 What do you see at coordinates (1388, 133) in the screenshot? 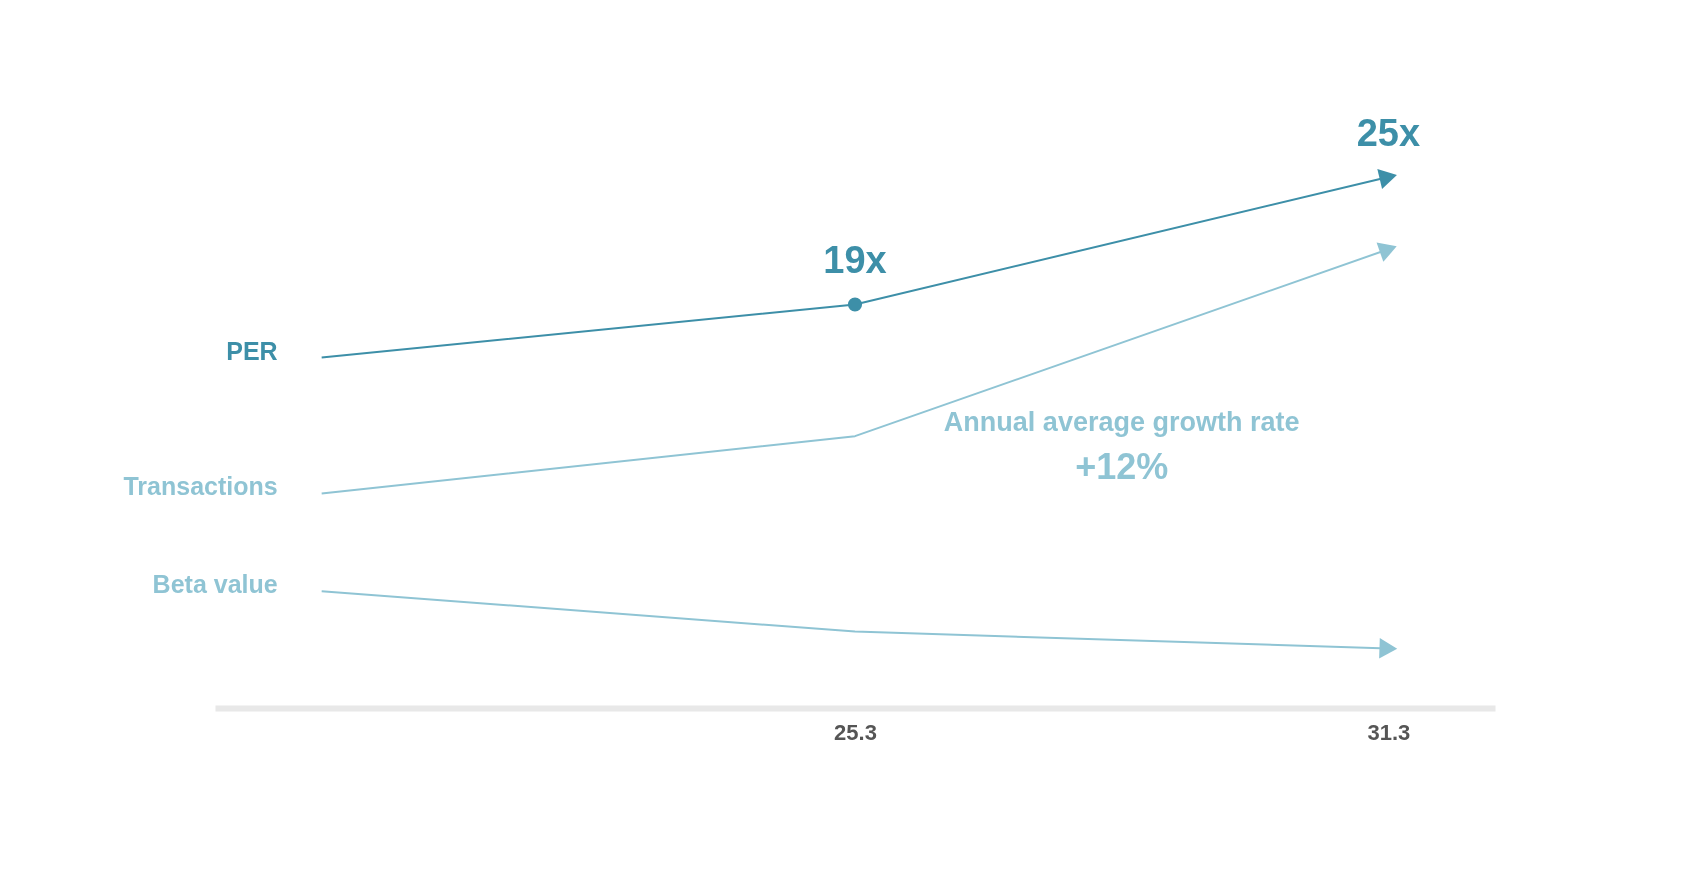
I see `data-label: 25x` at bounding box center [1388, 133].